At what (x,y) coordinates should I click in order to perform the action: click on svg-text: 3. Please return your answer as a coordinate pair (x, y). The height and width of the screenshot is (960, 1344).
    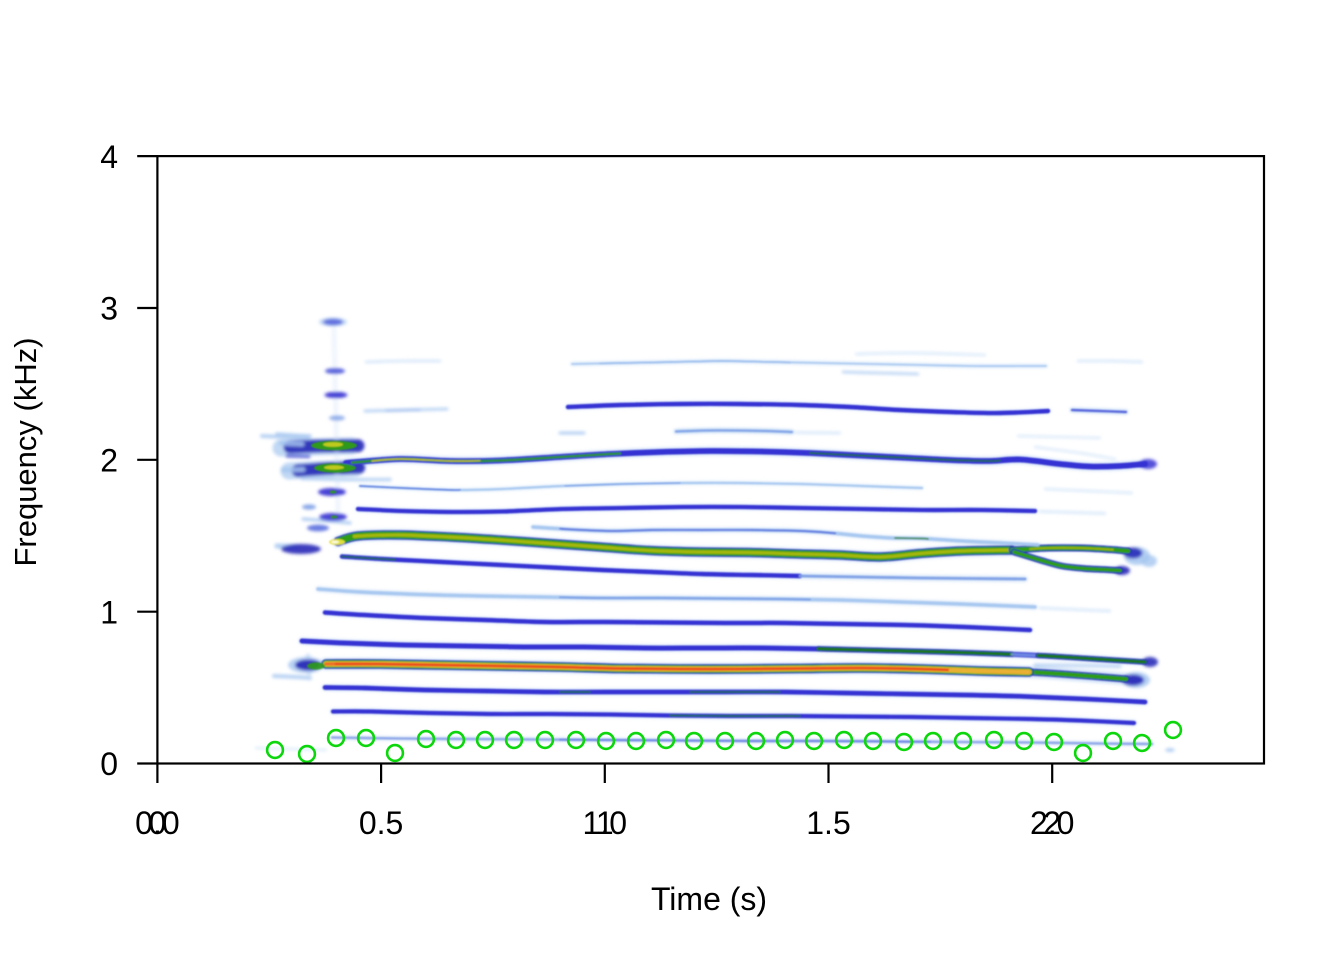
    Looking at the image, I should click on (109, 309).